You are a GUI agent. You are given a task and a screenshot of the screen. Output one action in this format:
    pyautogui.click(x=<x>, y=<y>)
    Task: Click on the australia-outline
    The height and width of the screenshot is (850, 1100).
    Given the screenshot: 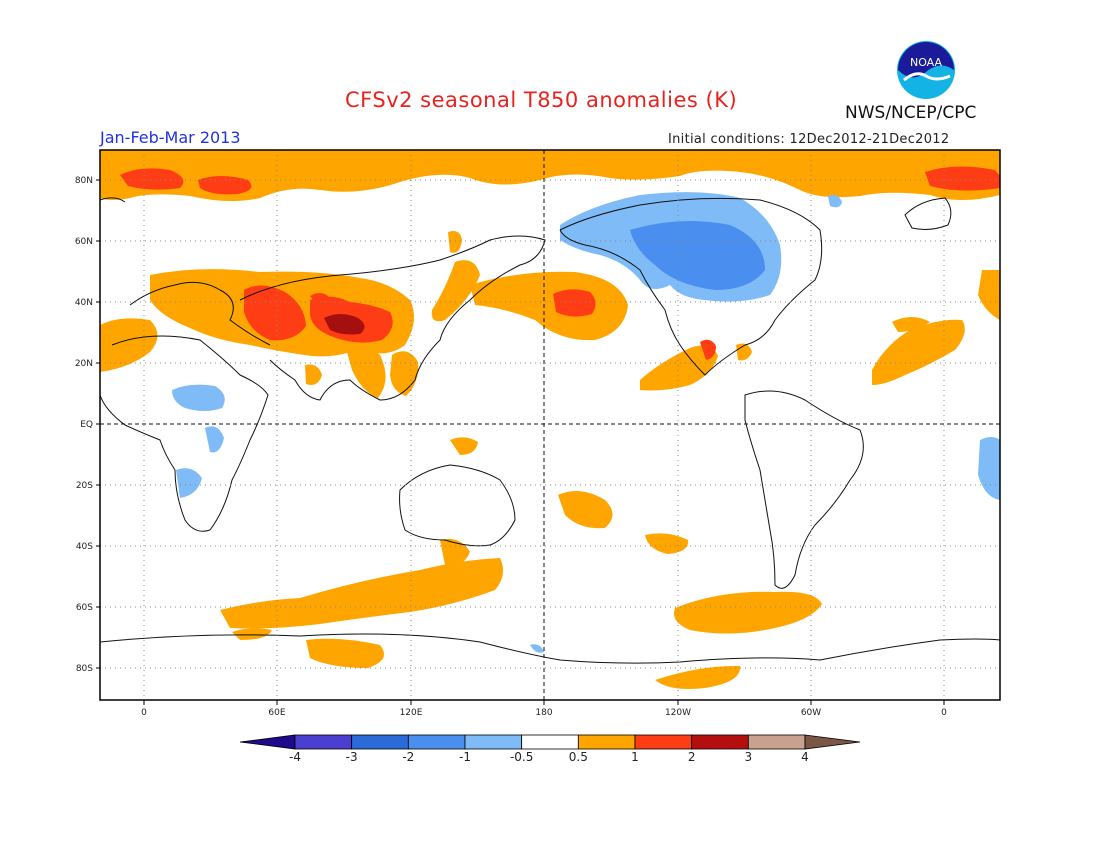 What is the action you would take?
    pyautogui.click(x=457, y=505)
    